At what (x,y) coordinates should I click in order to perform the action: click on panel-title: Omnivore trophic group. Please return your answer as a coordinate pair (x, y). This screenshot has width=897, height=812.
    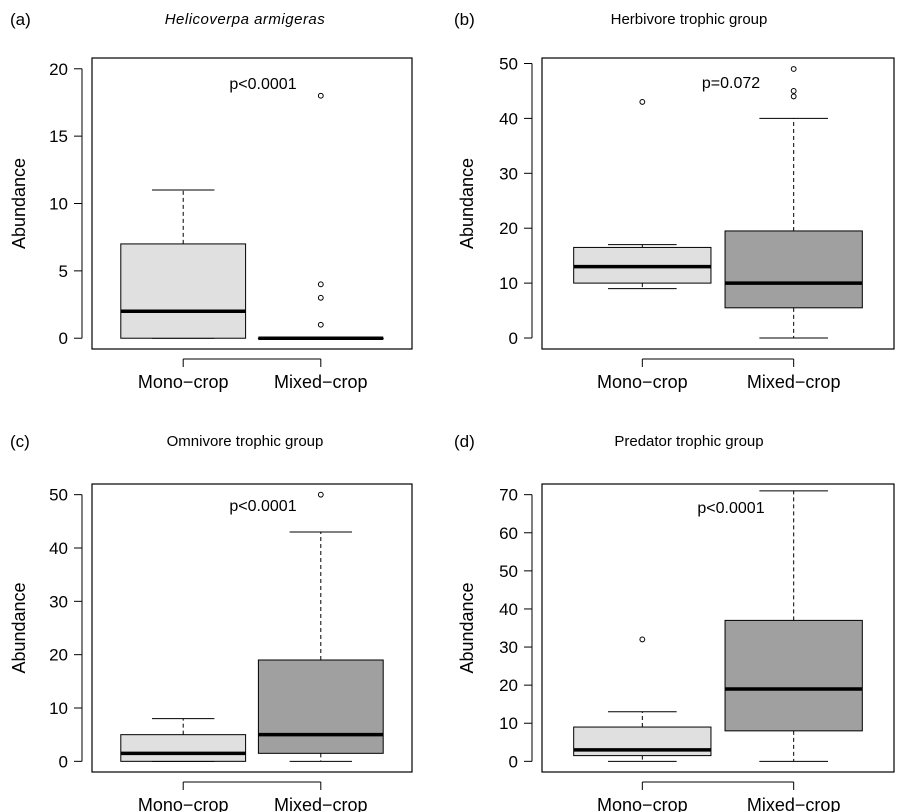
    Looking at the image, I should click on (245, 441).